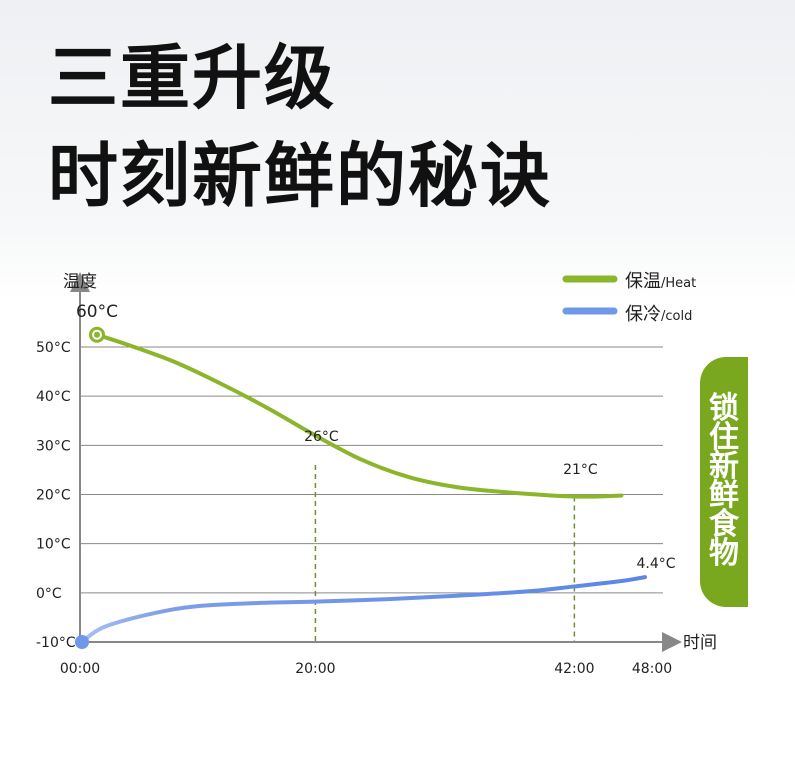  What do you see at coordinates (643, 314) in the screenshot?
I see `legend-label-cold: 保冷` at bounding box center [643, 314].